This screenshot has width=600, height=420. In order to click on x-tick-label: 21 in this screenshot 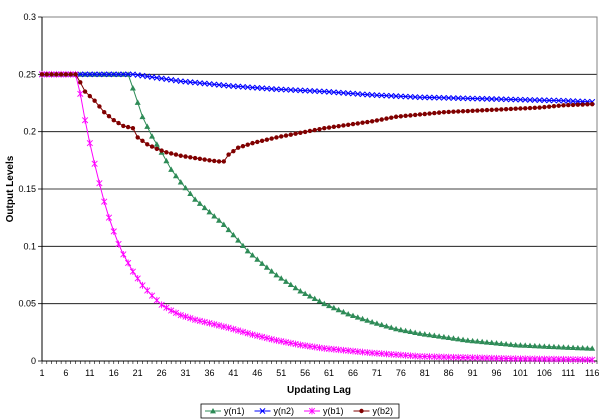, I will do `click(138, 373)`.